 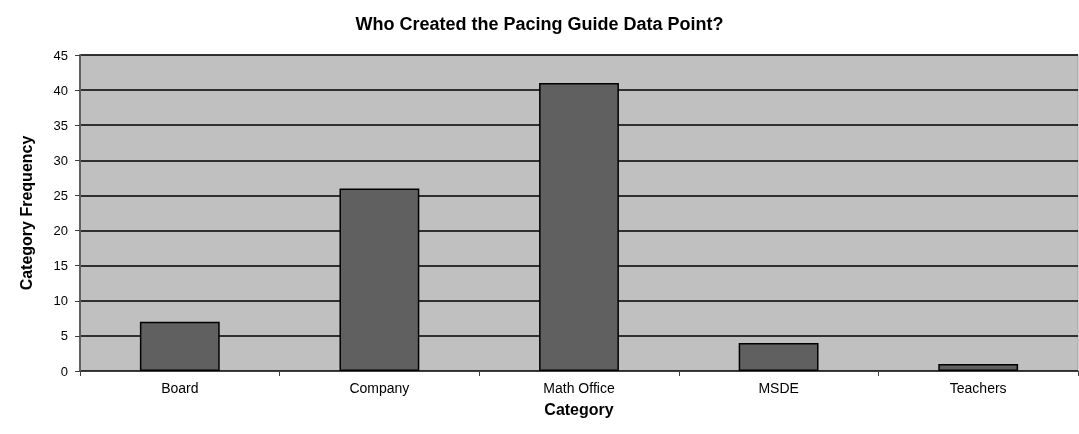 What do you see at coordinates (26, 213) in the screenshot?
I see `y-axis-title: Category Frequency` at bounding box center [26, 213].